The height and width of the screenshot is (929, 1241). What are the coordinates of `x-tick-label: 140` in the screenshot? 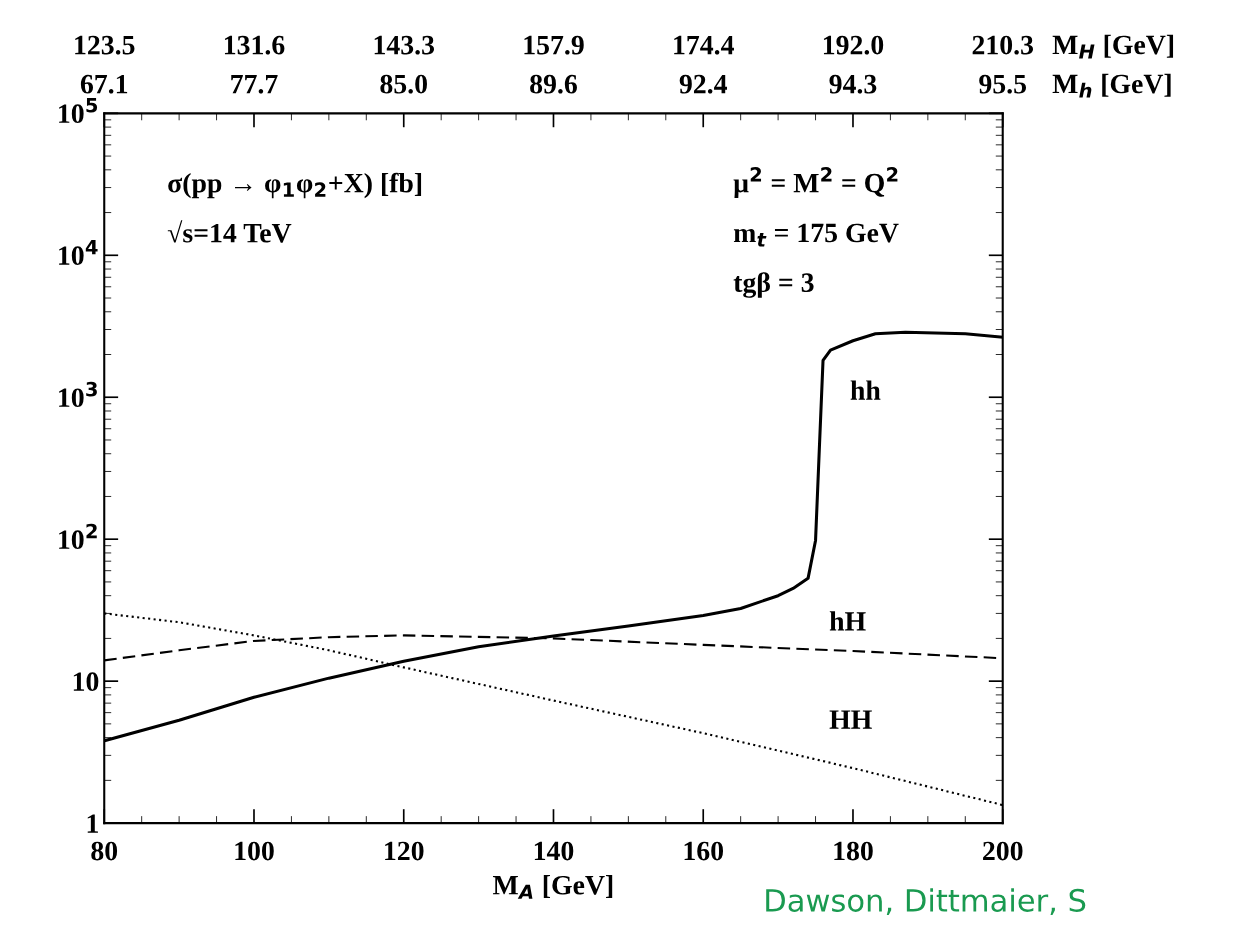 It's located at (554, 851).